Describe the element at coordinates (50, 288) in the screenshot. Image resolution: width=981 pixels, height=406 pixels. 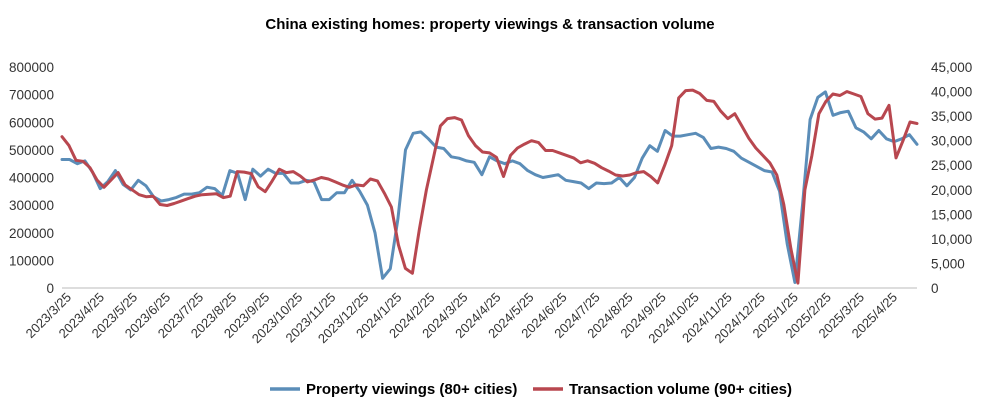
I see `left-y-tick-label: 0` at that location.